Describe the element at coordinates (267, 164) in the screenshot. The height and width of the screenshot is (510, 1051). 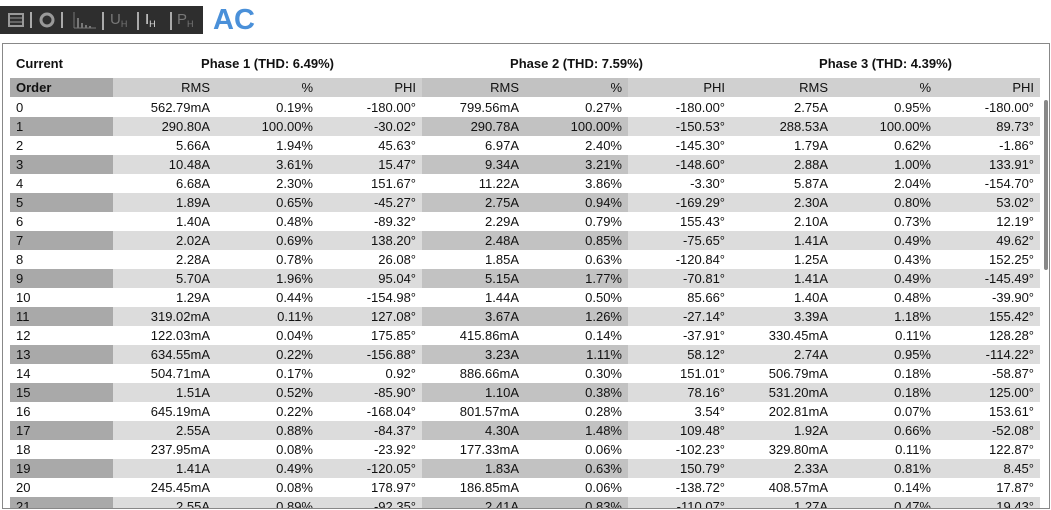
I see `value-cell: 3.61%` at that location.